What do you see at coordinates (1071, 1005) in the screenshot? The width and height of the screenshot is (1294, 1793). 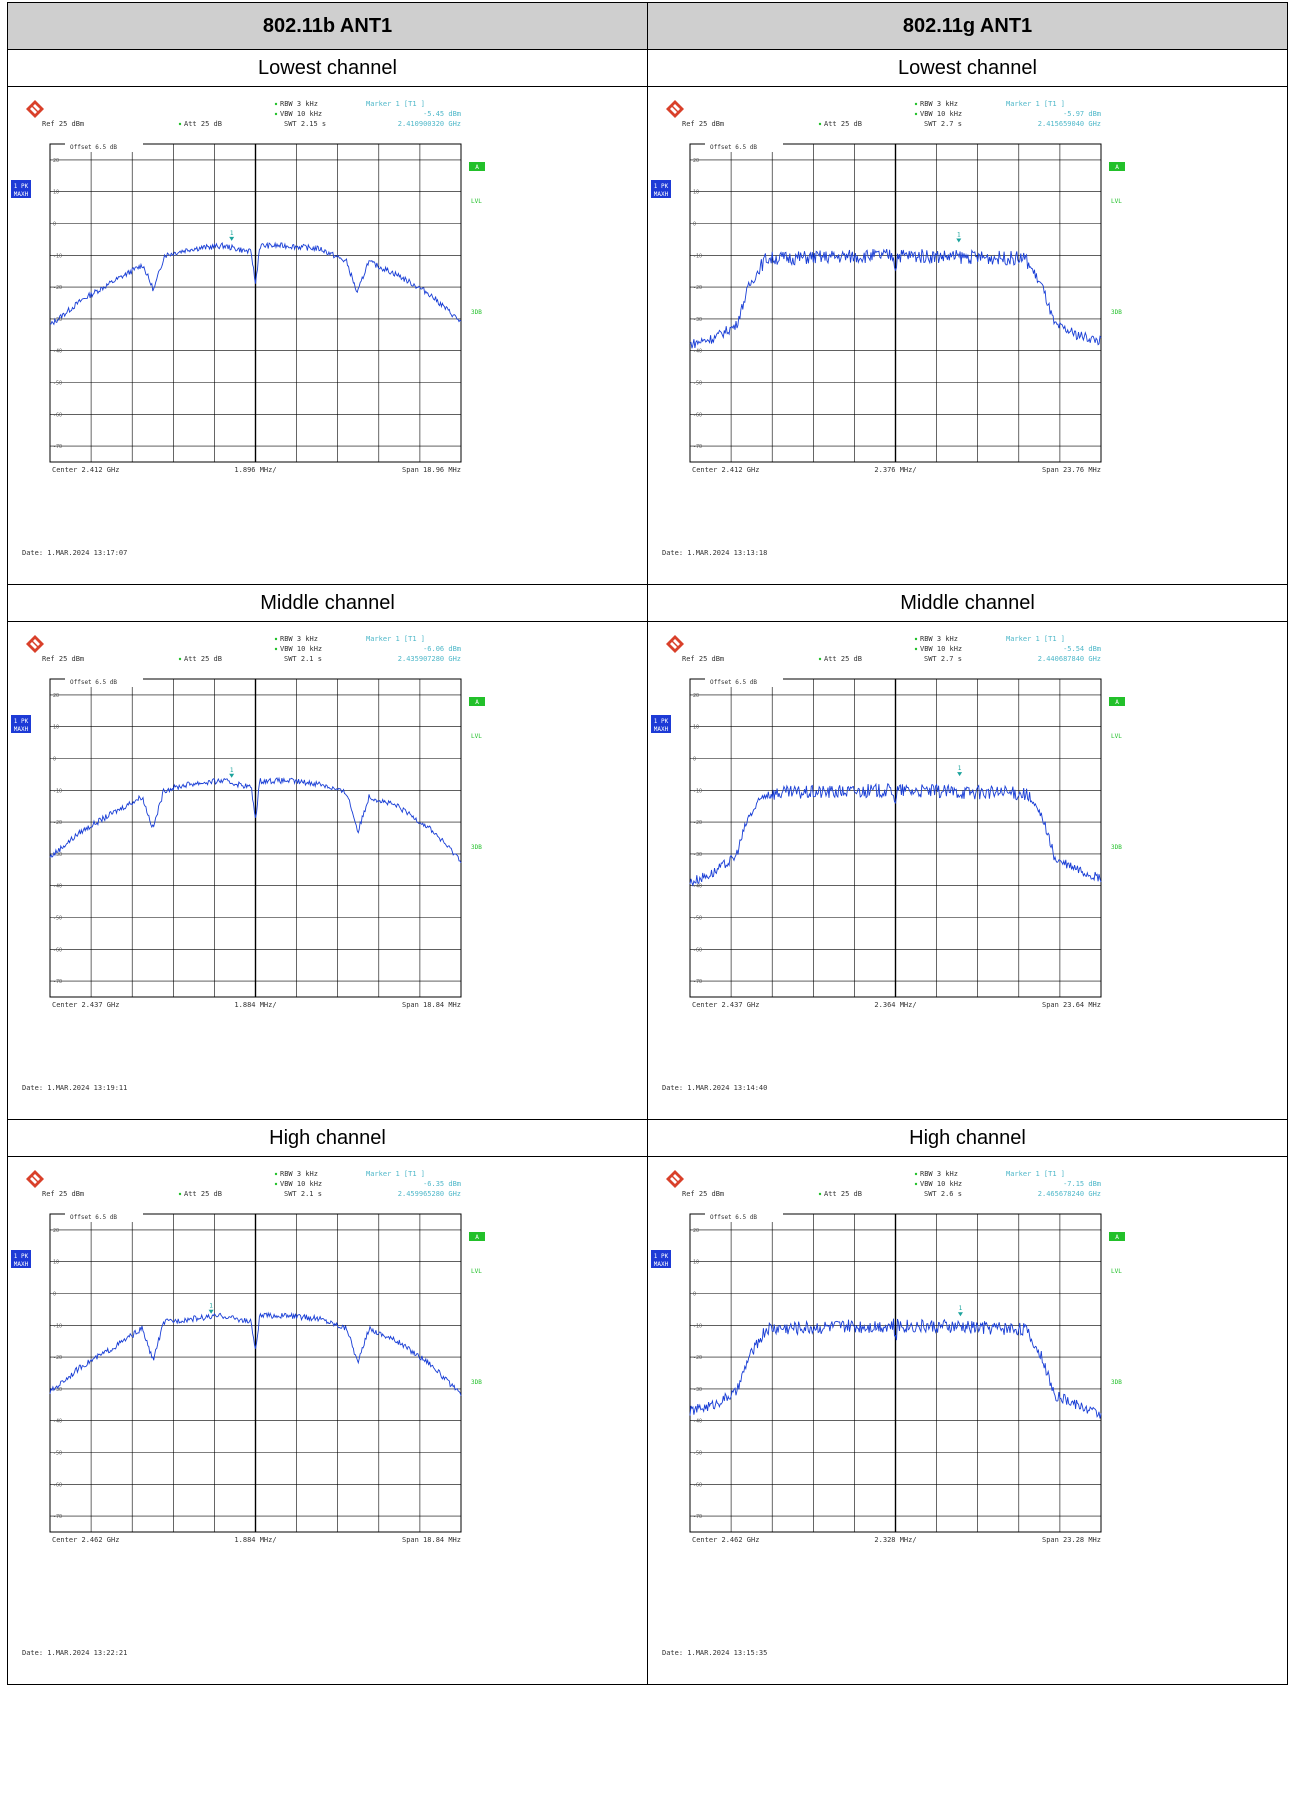 I see `span-readout: Span 23.64 MHz` at bounding box center [1071, 1005].